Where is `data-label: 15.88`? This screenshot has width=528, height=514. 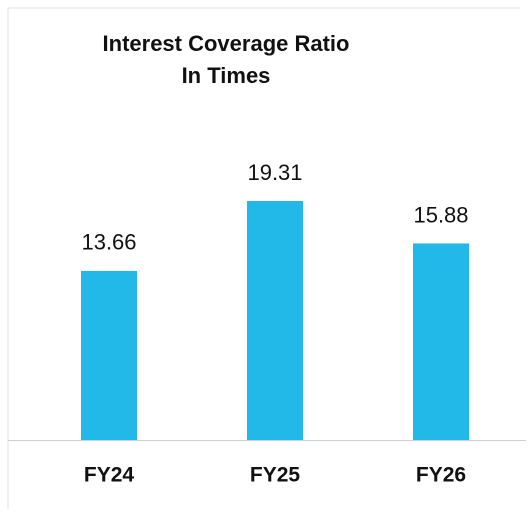 data-label: 15.88 is located at coordinates (440, 214).